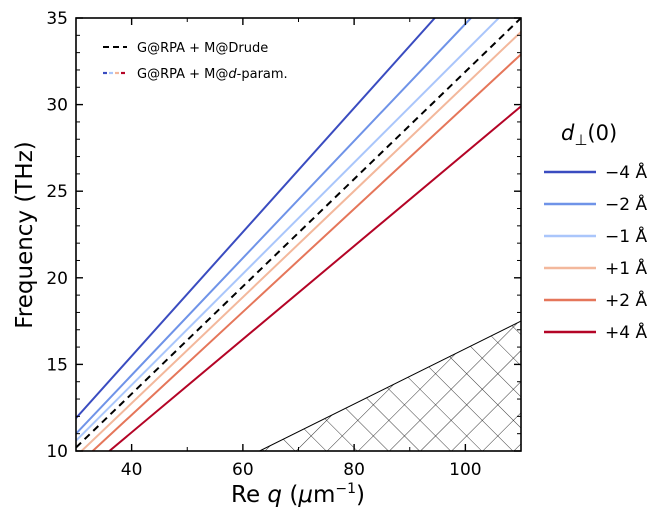  What do you see at coordinates (626, 300) in the screenshot?
I see `right-legend-label-4: +2 Å` at bounding box center [626, 300].